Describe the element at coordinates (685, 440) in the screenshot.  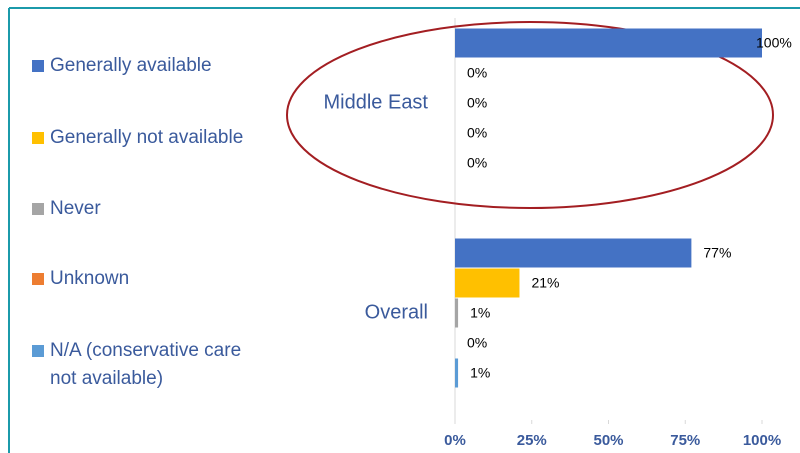
I see `x-tick-label: 75%` at that location.